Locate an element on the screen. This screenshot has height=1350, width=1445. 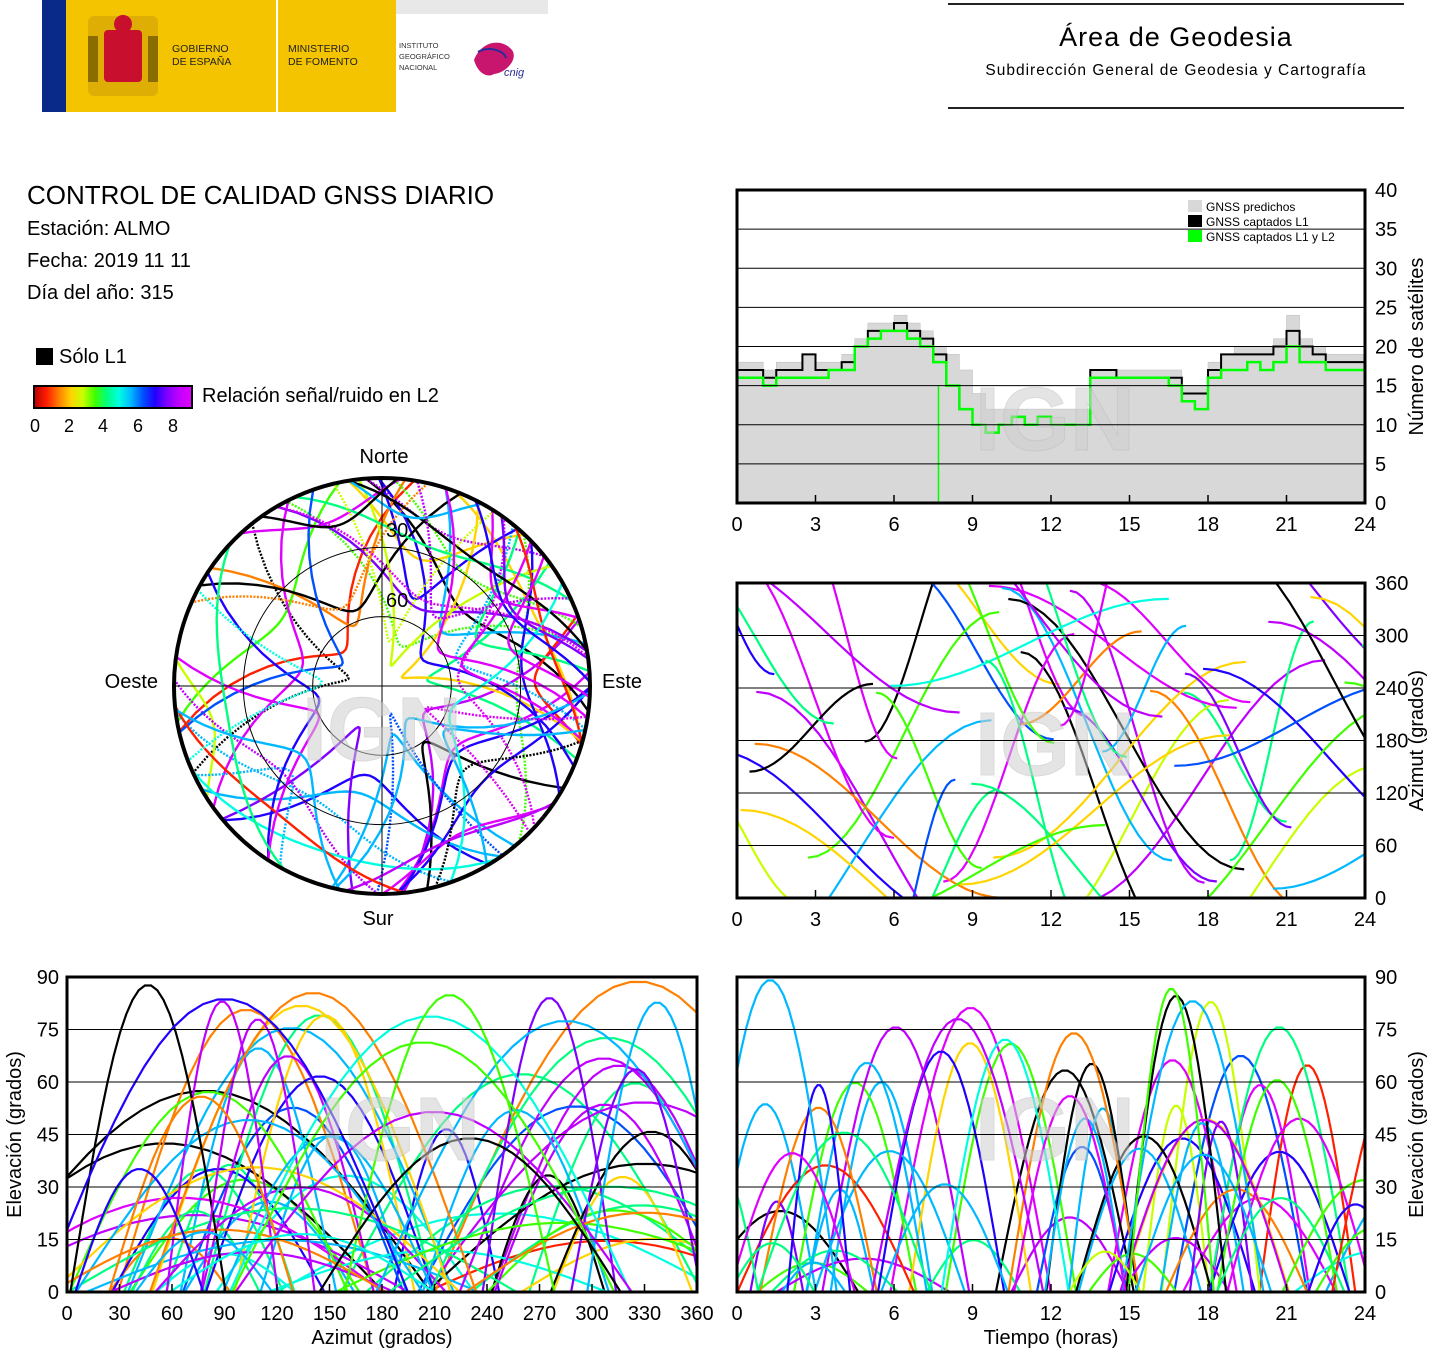
x-tick-label: 3 is located at coordinates (815, 920).